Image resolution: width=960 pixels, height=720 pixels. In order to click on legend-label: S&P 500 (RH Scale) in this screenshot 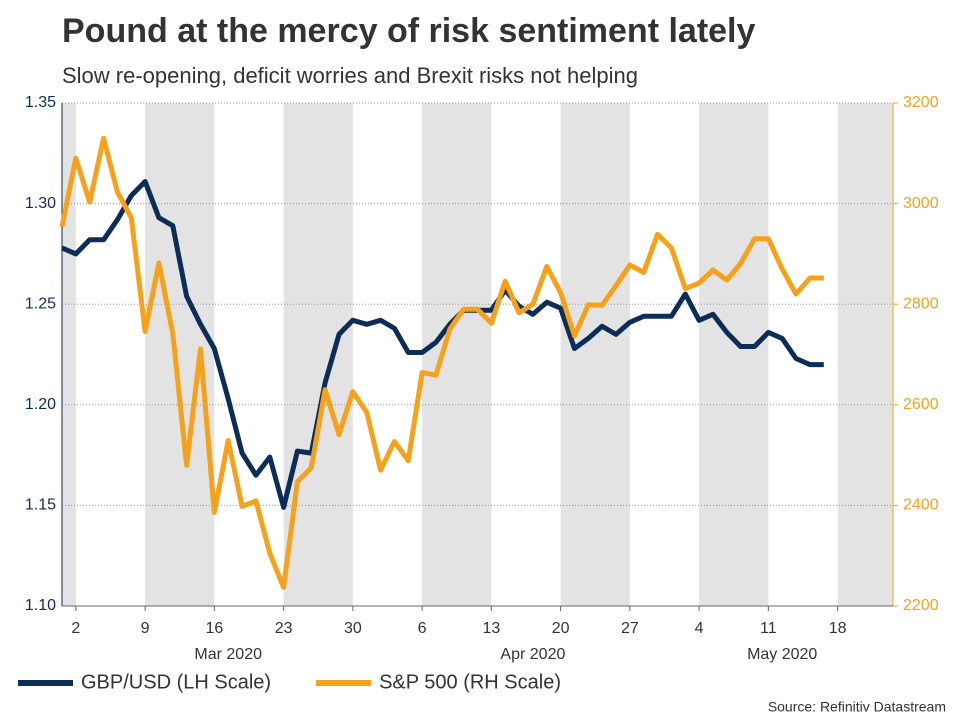, I will do `click(470, 682)`.